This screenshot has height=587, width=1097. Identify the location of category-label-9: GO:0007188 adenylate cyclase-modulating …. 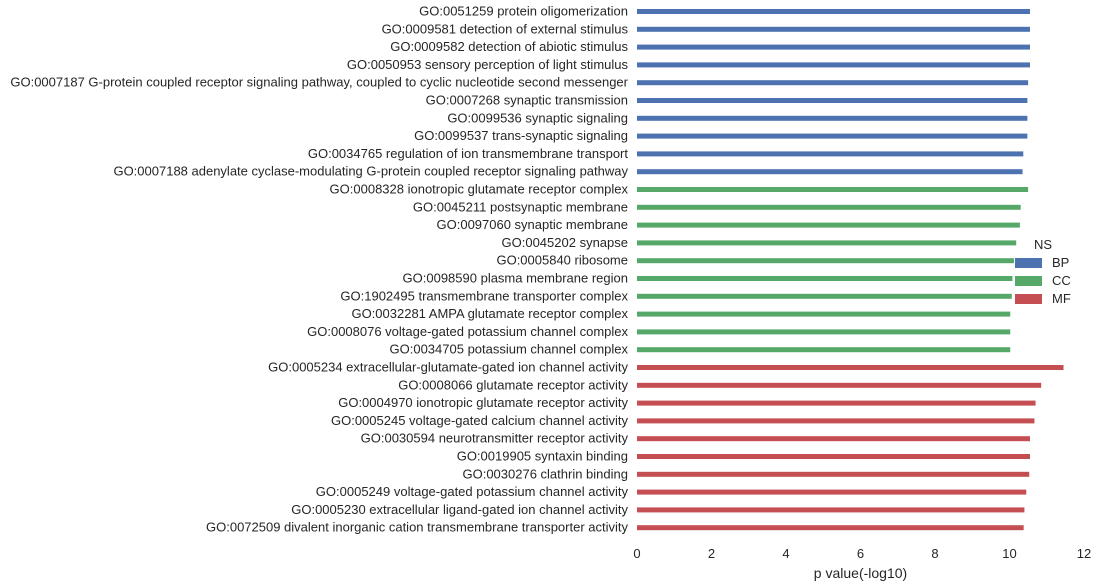
(370, 171).